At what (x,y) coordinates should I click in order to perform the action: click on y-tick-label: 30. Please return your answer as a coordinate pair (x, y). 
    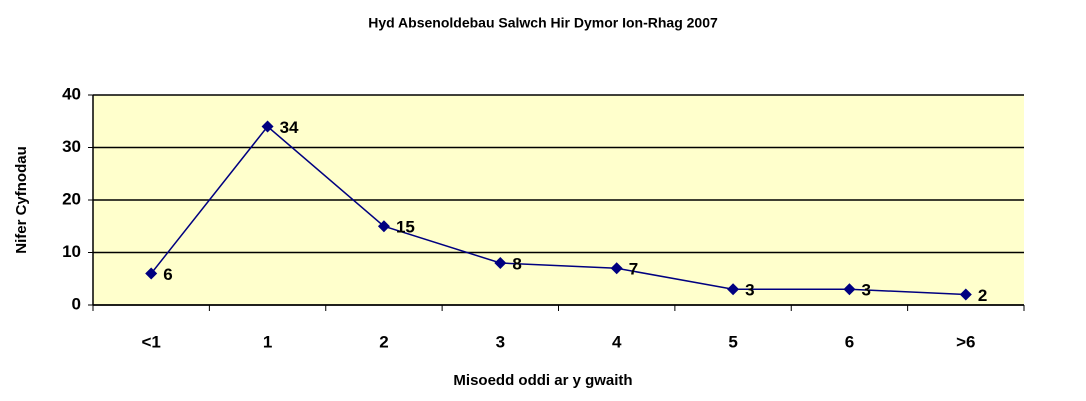
    Looking at the image, I should click on (71, 146).